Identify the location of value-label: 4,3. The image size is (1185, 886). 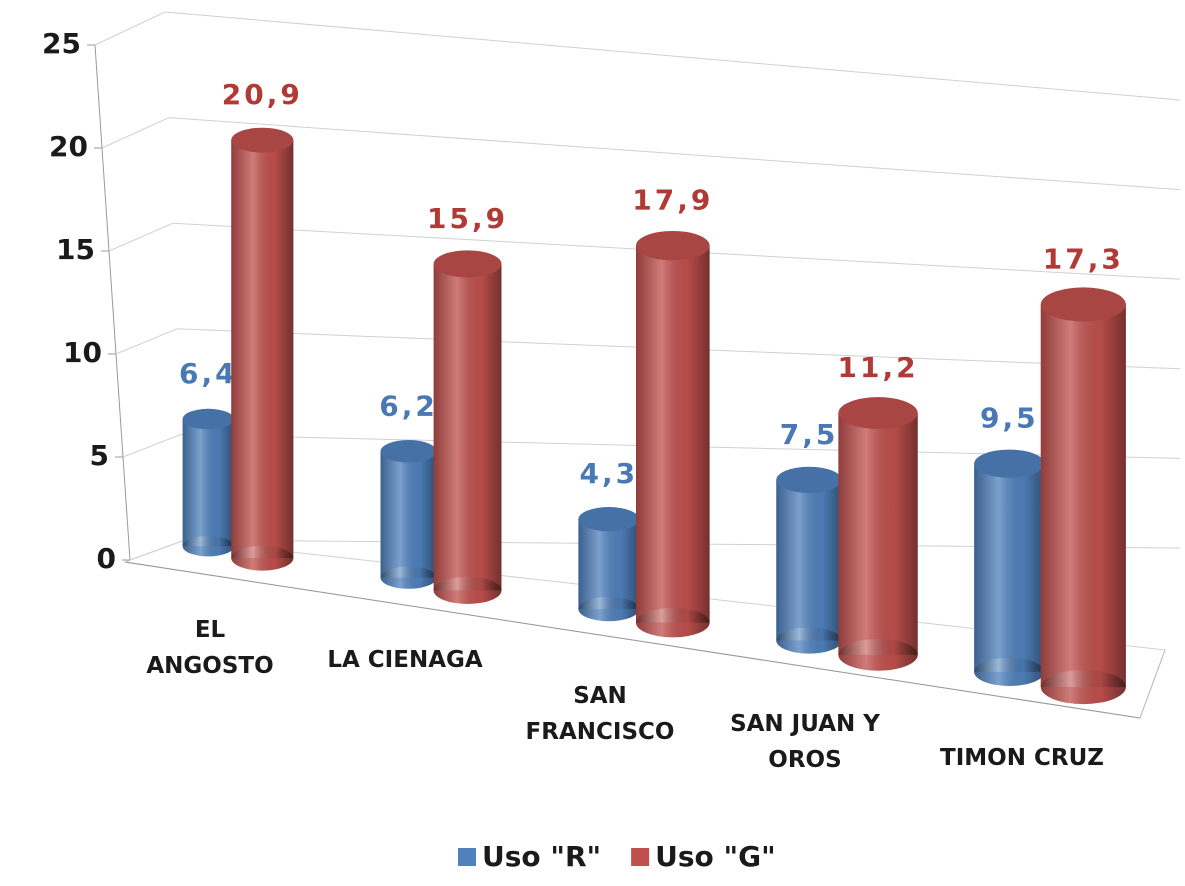
(608, 473).